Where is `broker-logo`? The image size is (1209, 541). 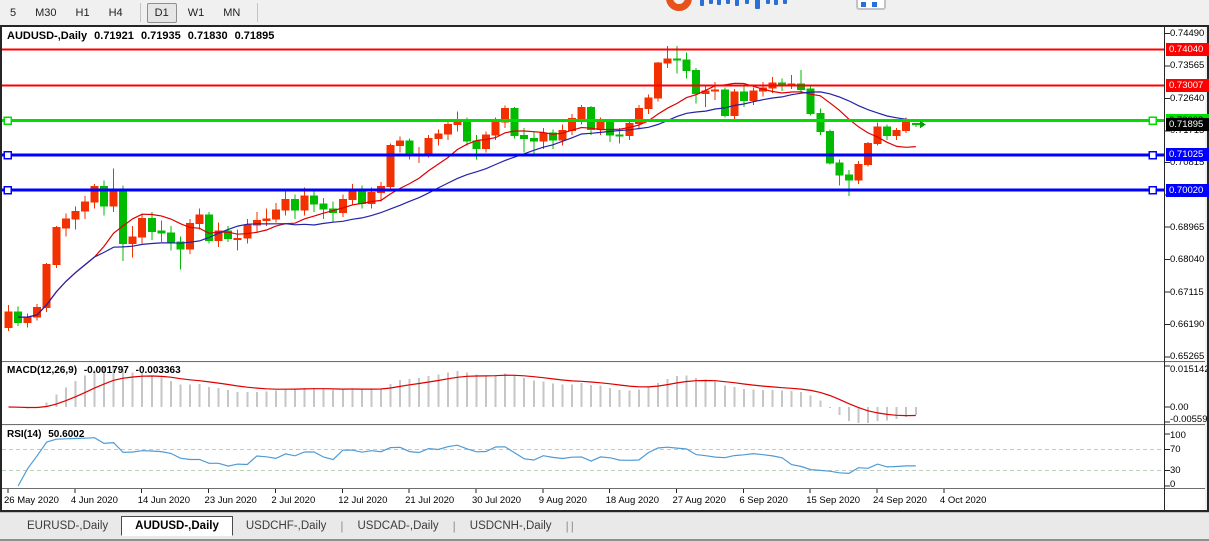
broker-logo is located at coordinates (785, 6).